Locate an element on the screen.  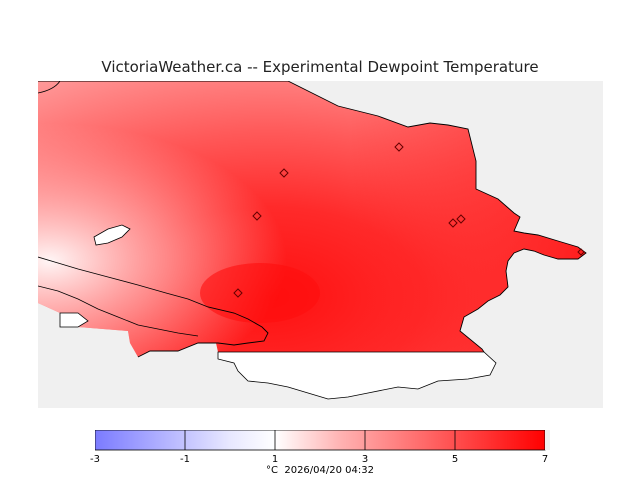
island is located at coordinates (112, 235).